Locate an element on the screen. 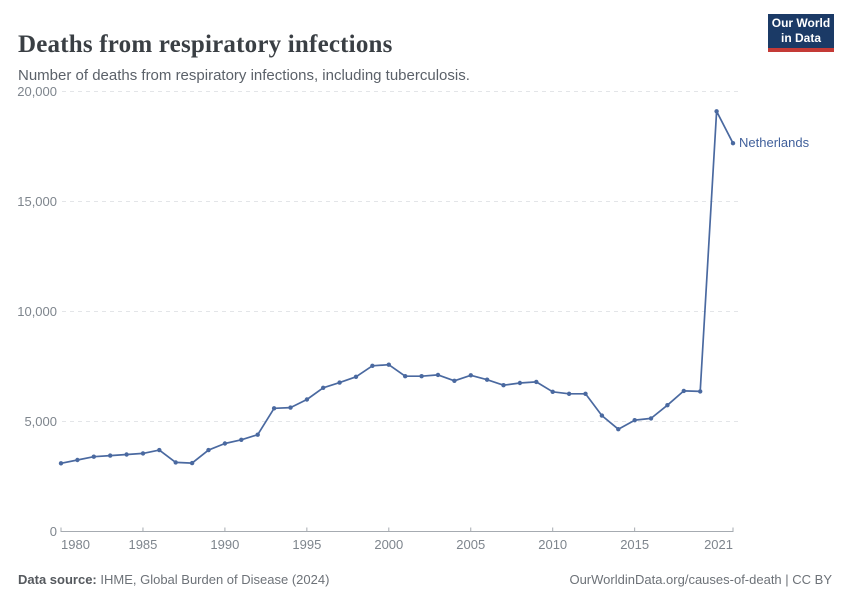 This screenshot has width=850, height=600. y-tick-label: 0 is located at coordinates (53, 531).